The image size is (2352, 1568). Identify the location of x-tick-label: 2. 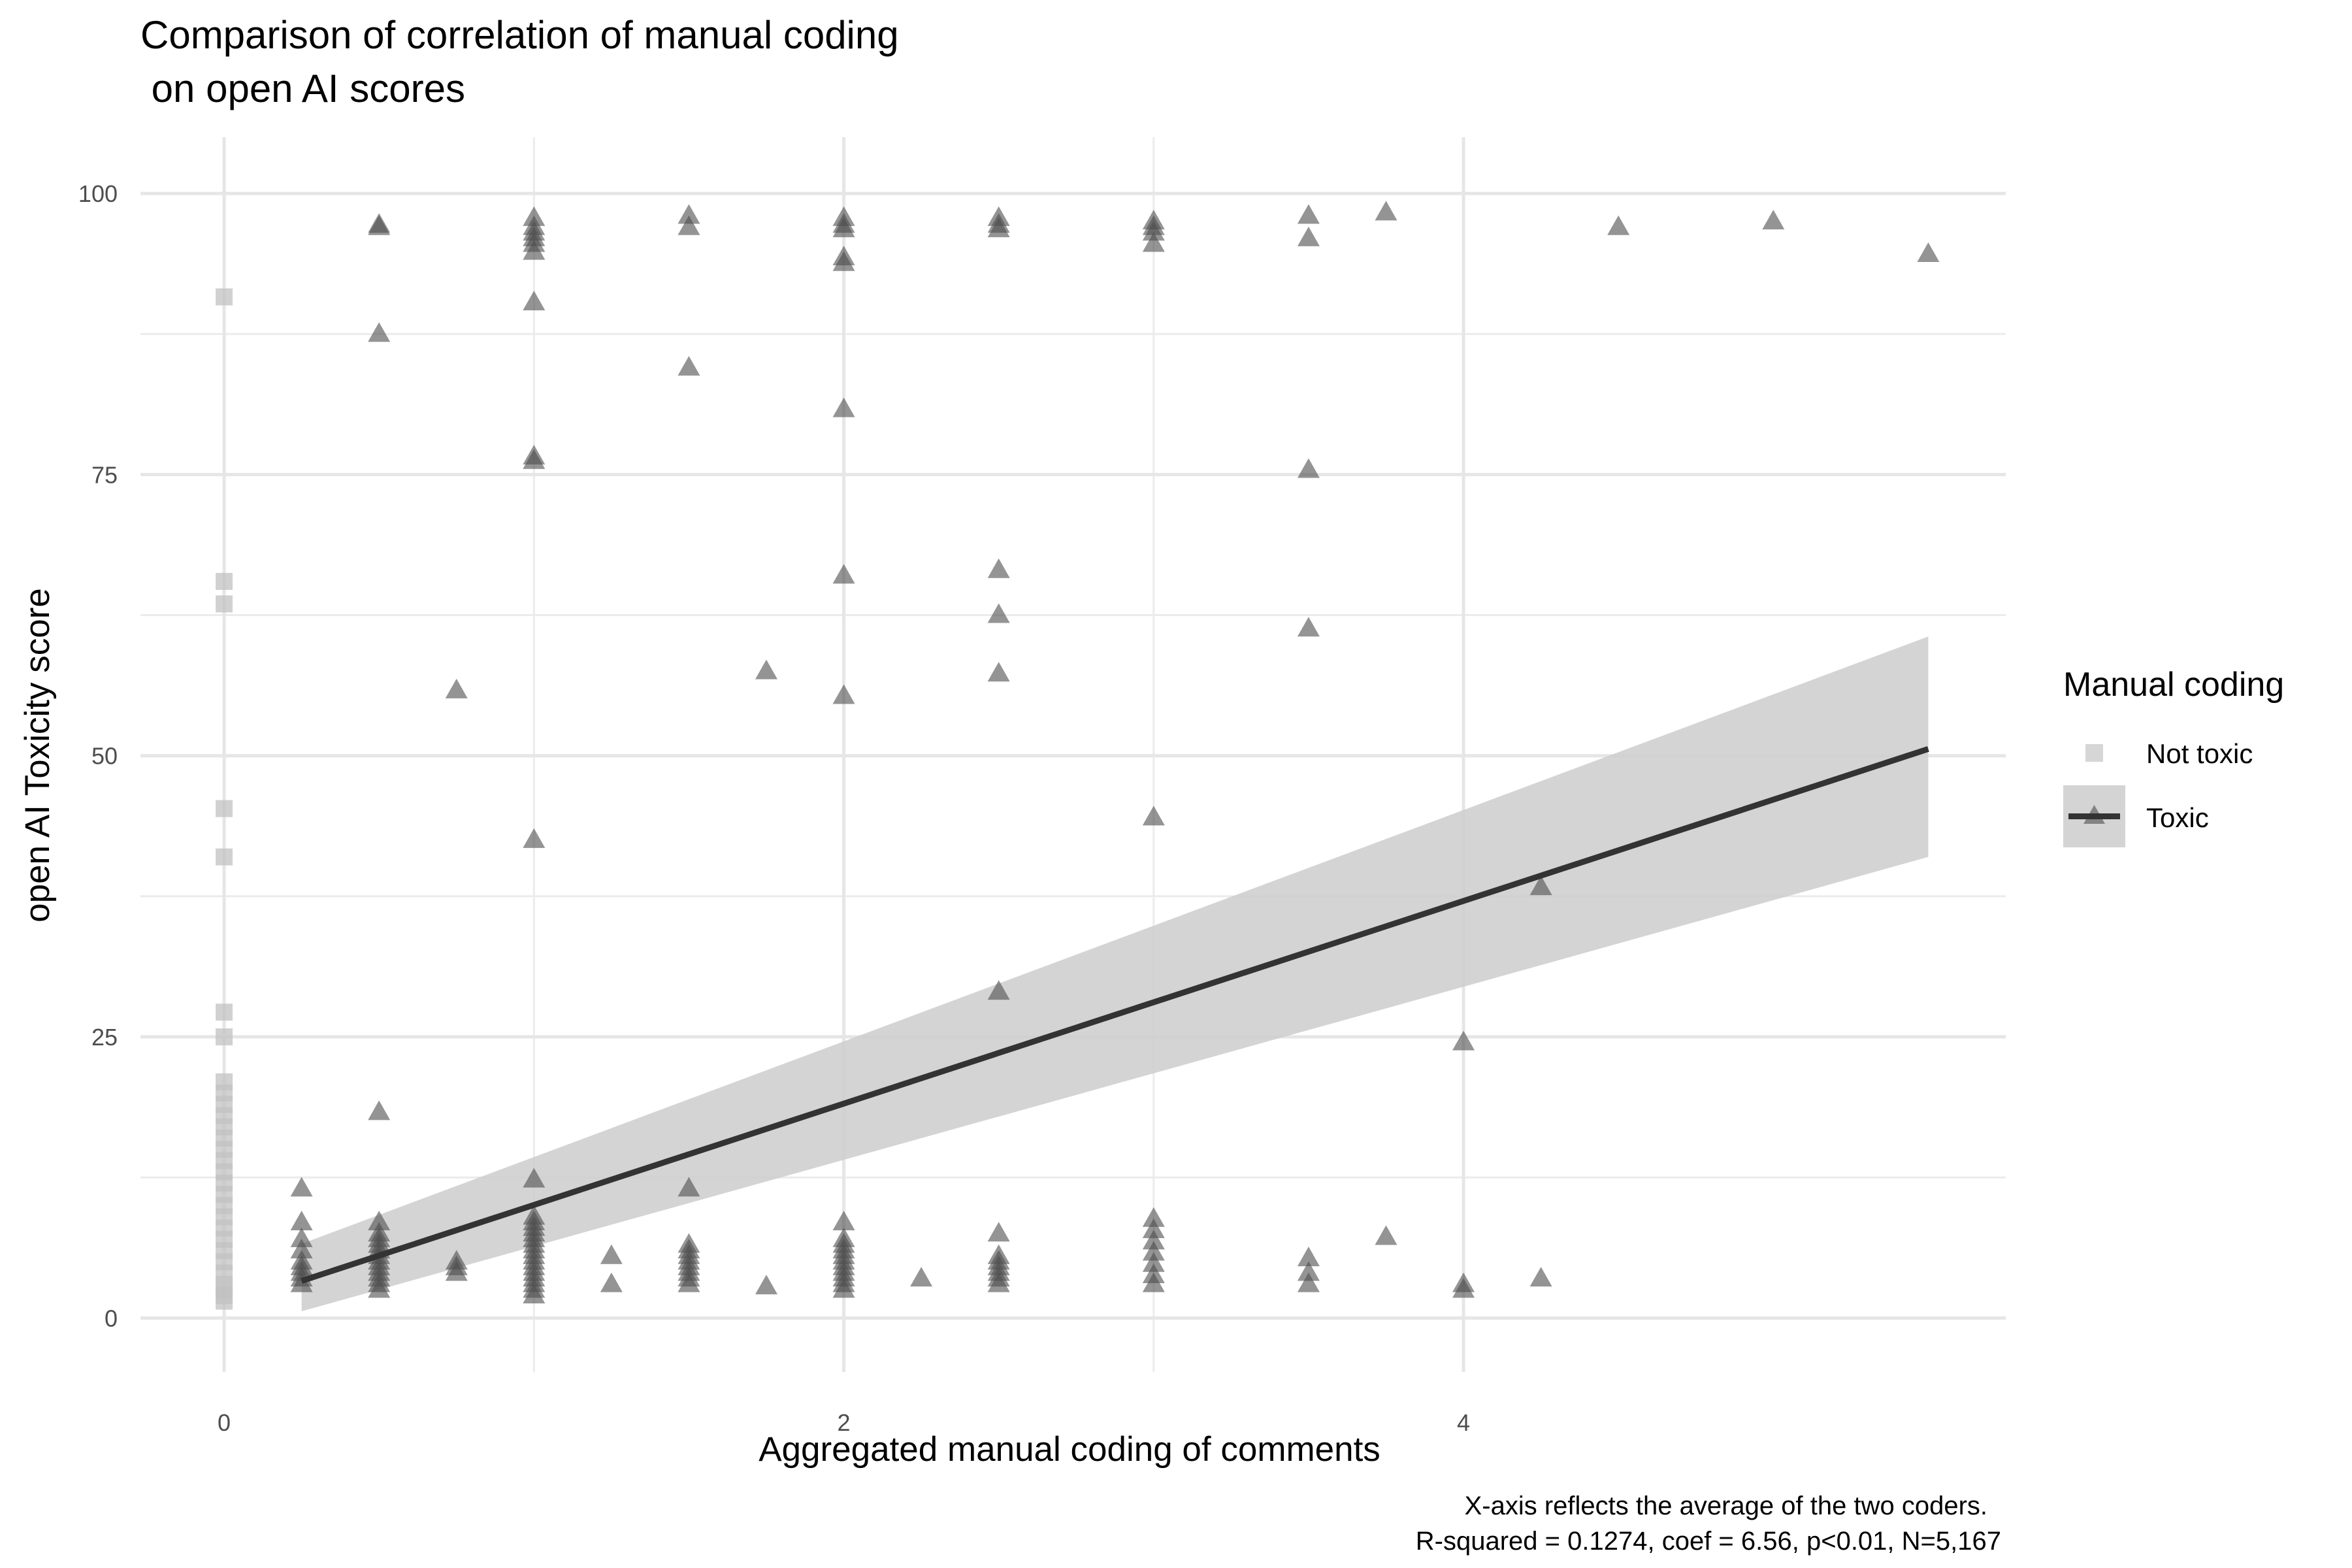
(844, 1422).